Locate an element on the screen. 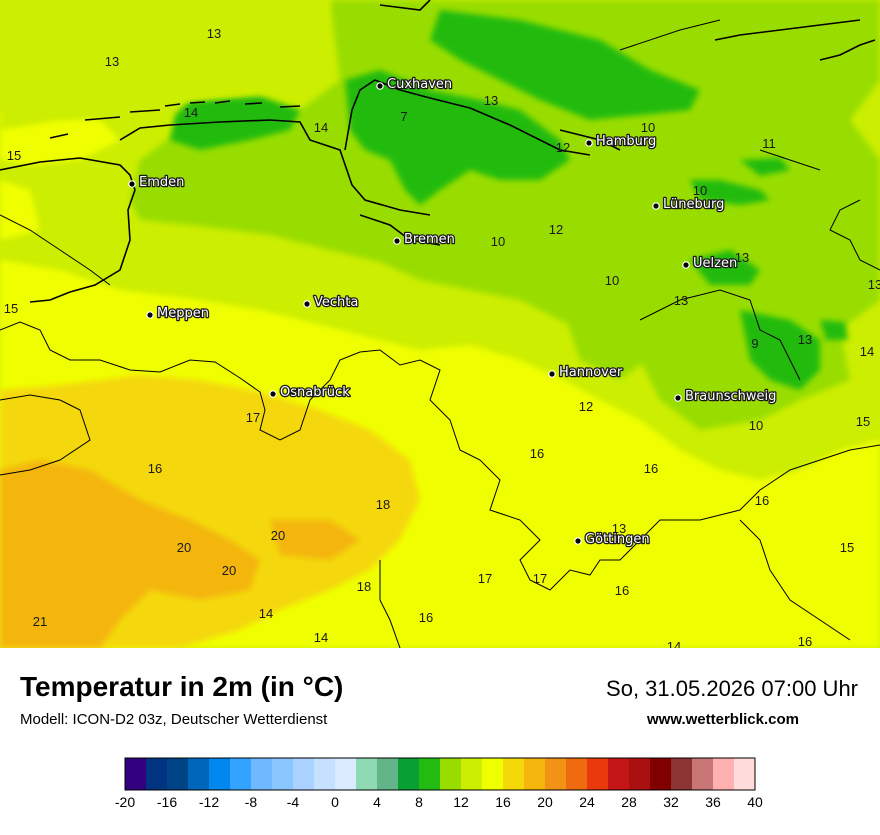 This screenshot has width=880, height=835. legend-tick-label: 12 is located at coordinates (461, 802).